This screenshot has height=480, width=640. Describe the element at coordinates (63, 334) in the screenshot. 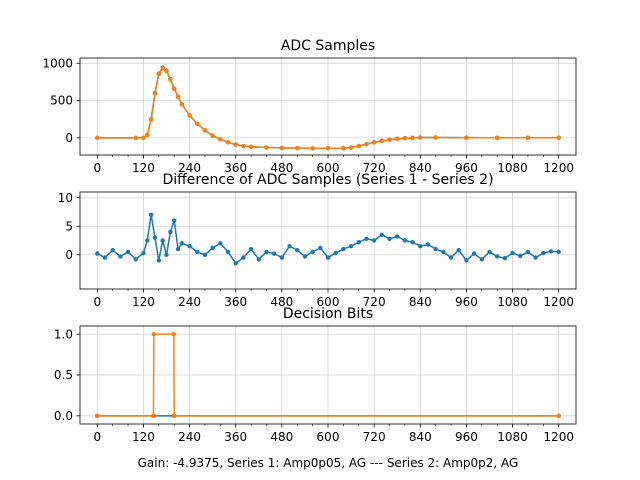

I see `y-tick-label: 1.0` at that location.